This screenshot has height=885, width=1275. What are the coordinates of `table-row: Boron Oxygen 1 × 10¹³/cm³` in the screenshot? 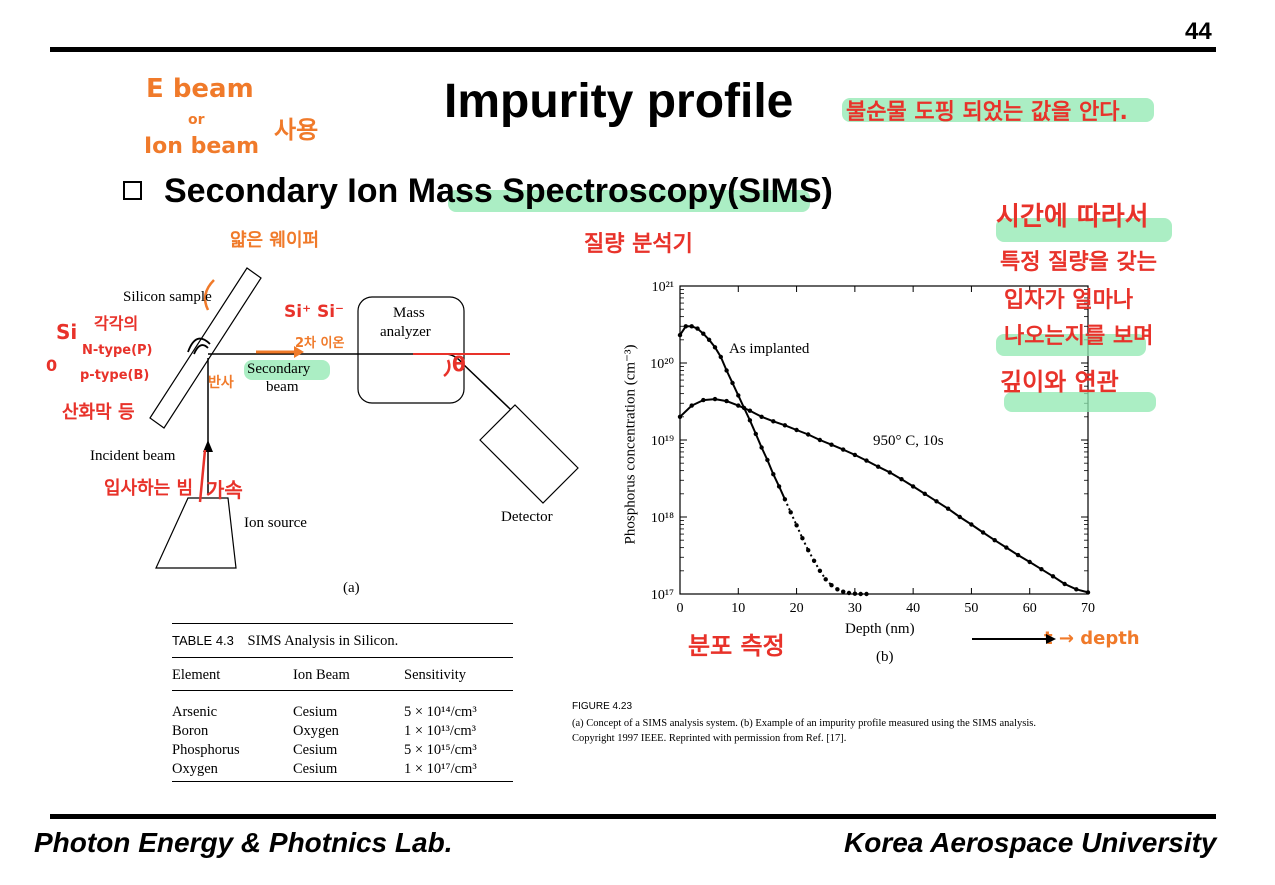 It's located at (342, 731).